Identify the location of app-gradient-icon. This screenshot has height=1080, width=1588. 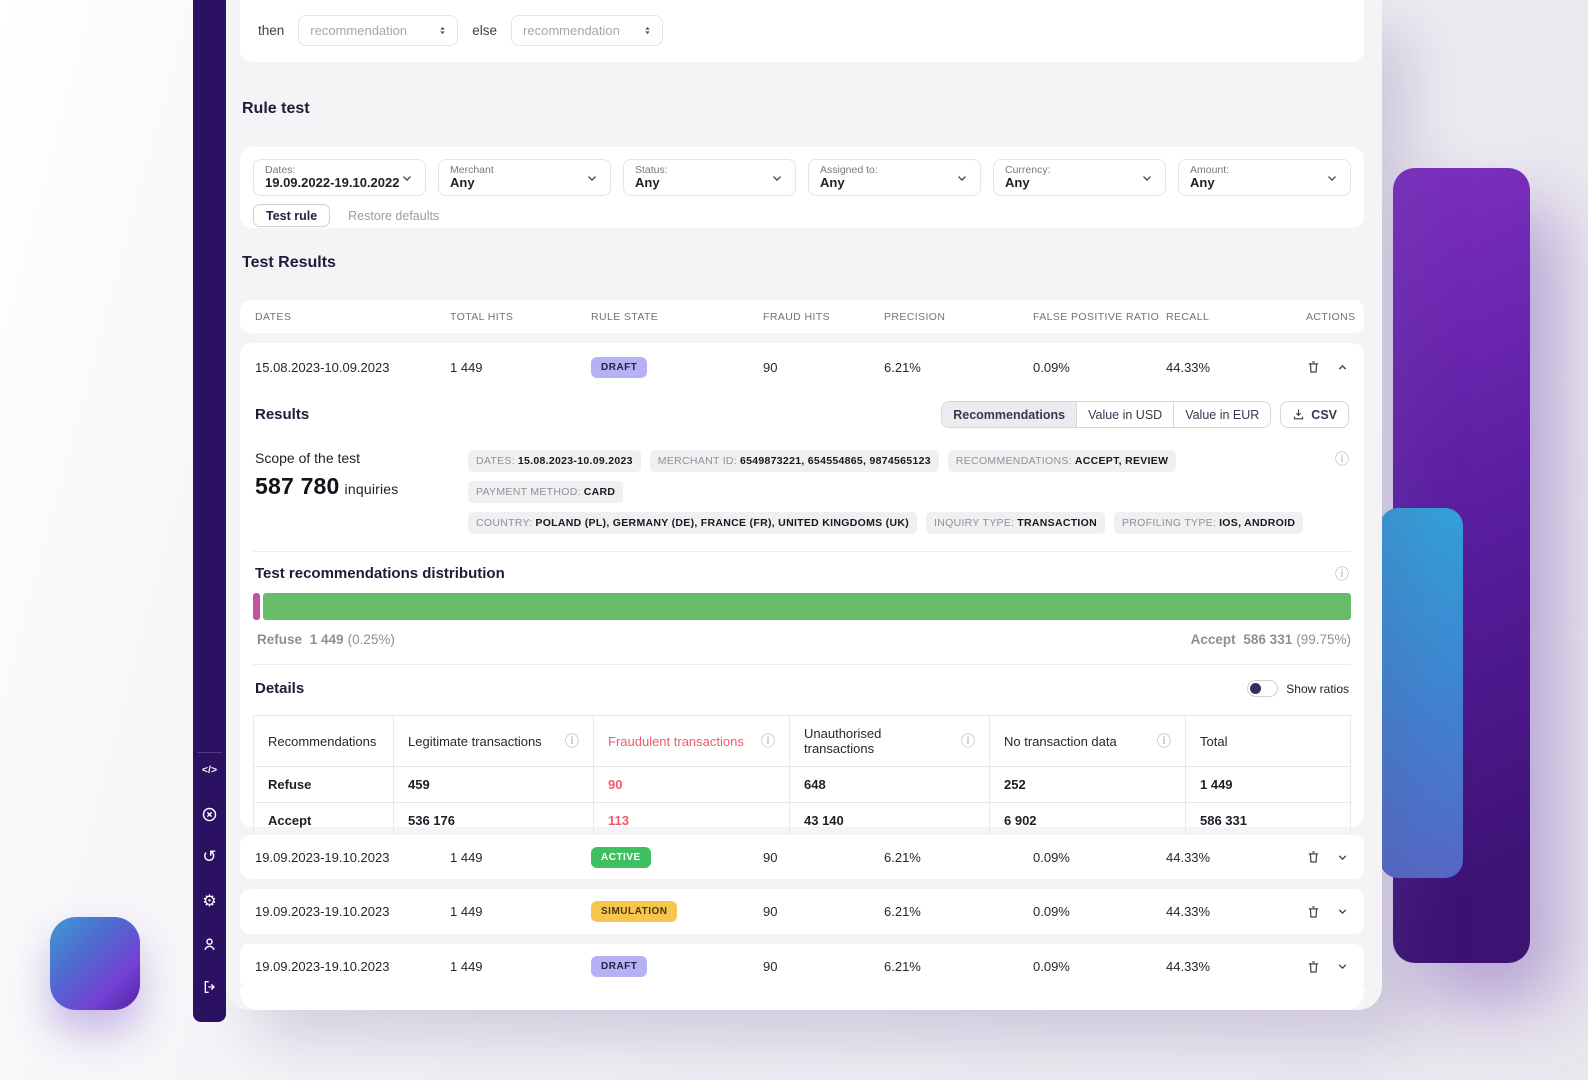
(95, 963).